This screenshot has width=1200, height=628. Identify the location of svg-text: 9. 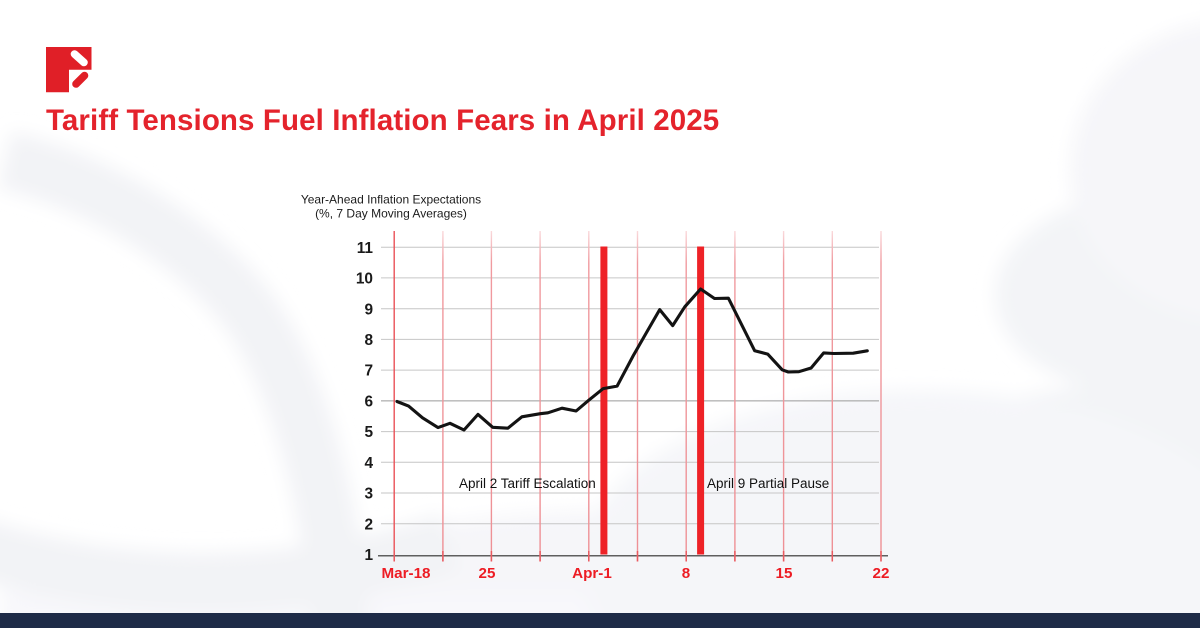
(368, 309).